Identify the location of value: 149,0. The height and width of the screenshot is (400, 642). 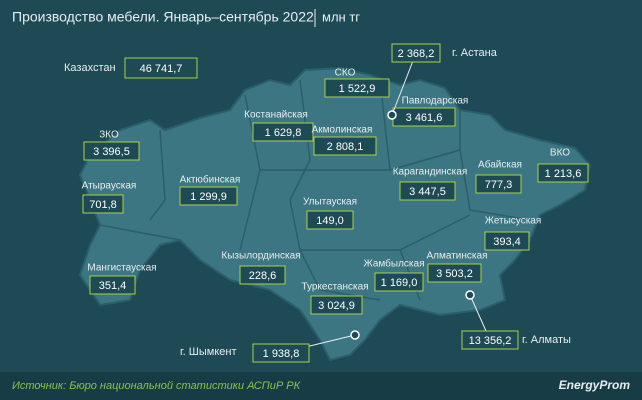
(330, 221).